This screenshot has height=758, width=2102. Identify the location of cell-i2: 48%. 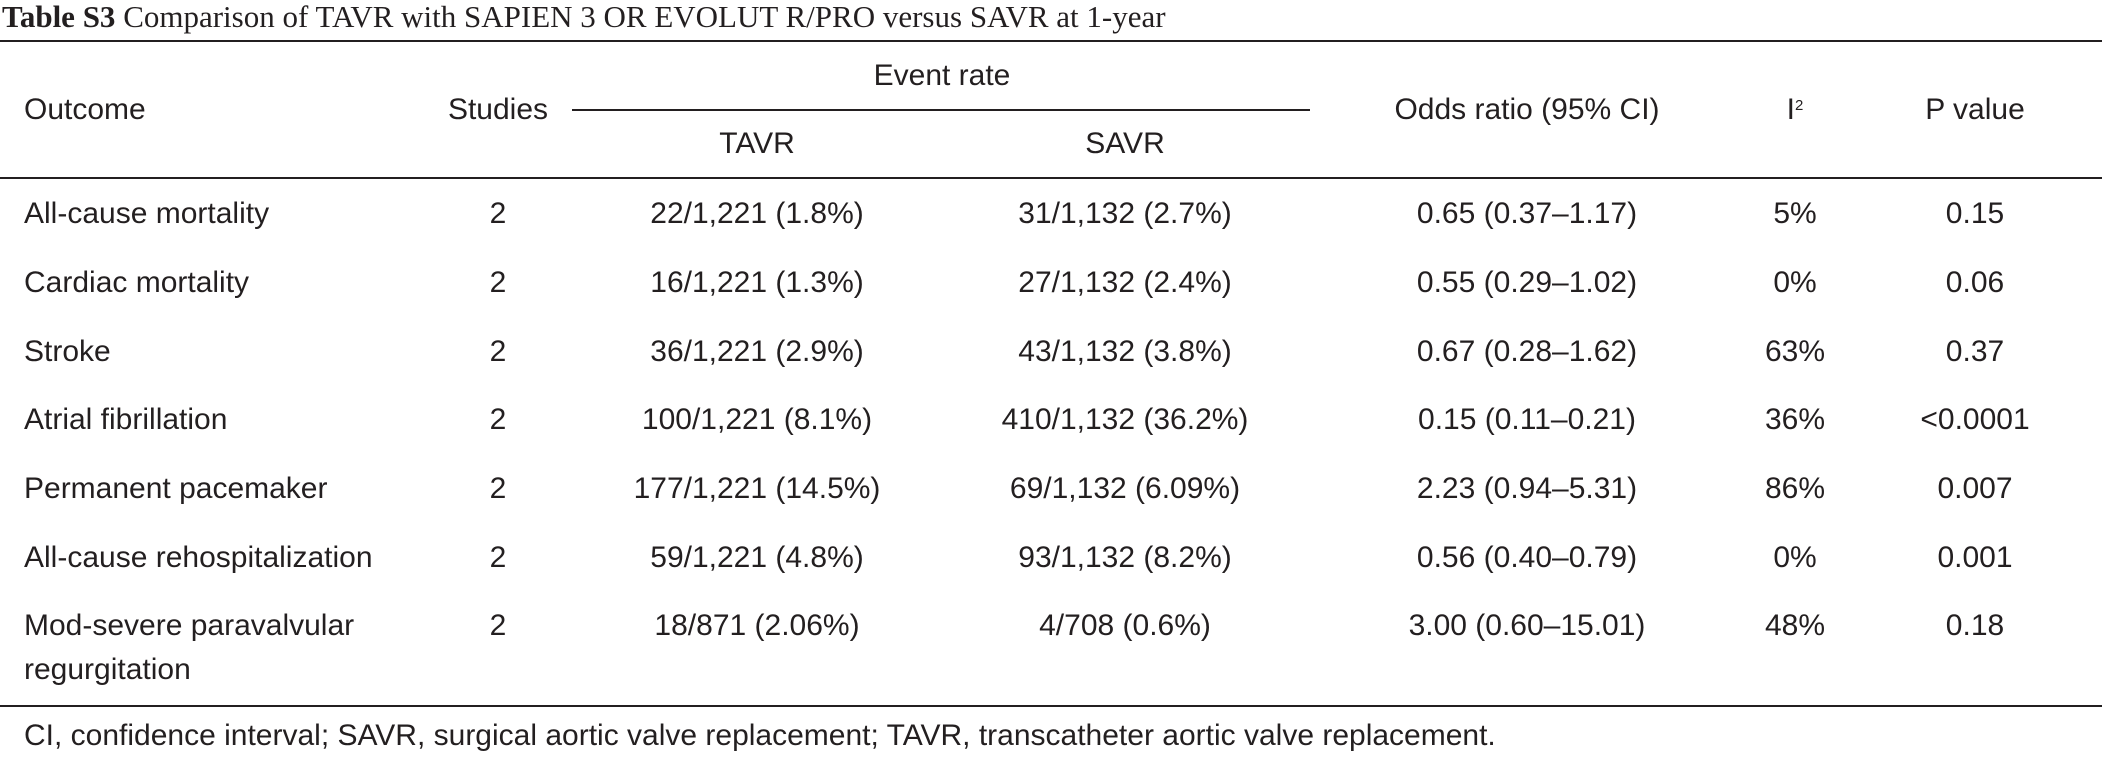
(1795, 625).